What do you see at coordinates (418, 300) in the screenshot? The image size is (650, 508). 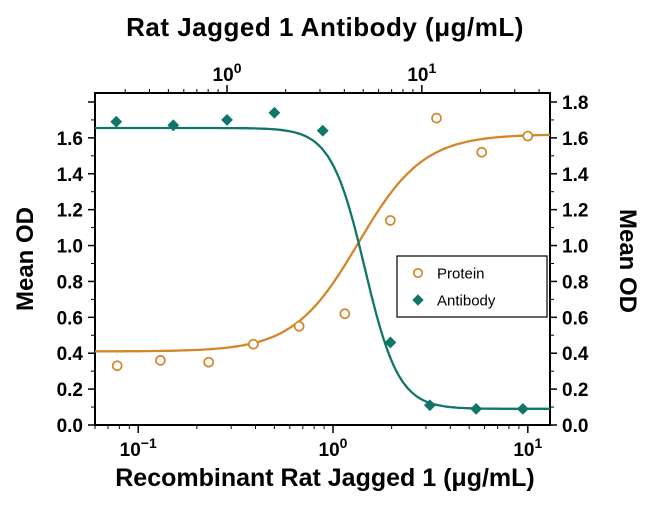 I see `legend-marker-antibody` at bounding box center [418, 300].